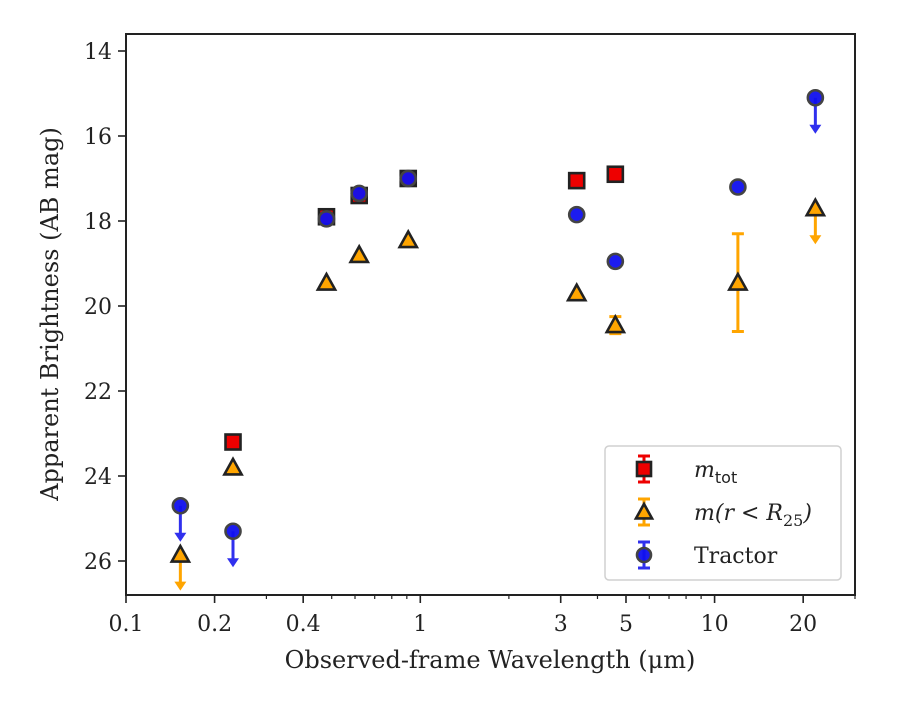 The height and width of the screenshot is (705, 900). I want to click on x-axis-label: Observed-frame Wavelength (μm), so click(490, 660).